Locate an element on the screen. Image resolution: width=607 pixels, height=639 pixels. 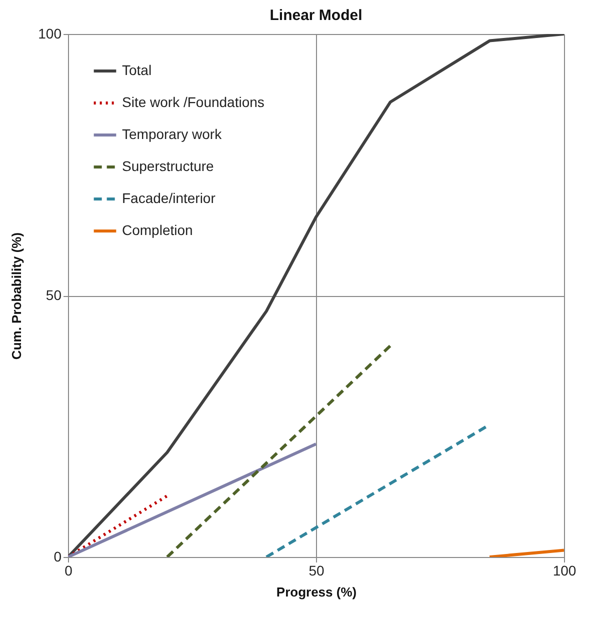
legend-label: Completion is located at coordinates (157, 230).